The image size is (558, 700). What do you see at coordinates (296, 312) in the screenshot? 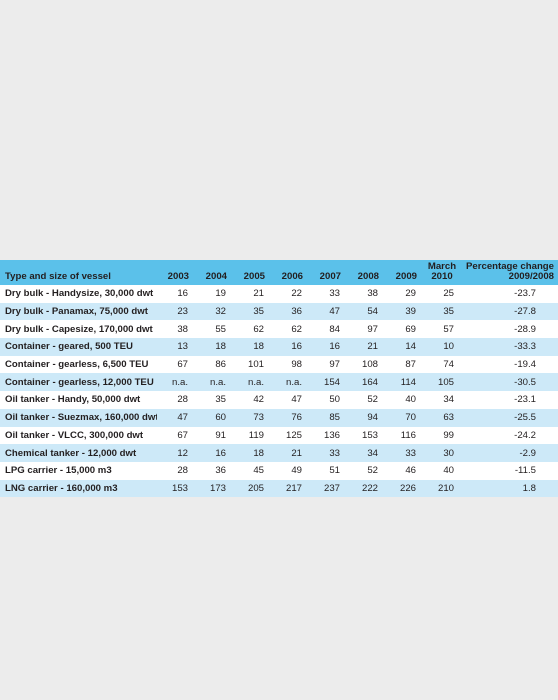
I see `price-cell: 36` at bounding box center [296, 312].